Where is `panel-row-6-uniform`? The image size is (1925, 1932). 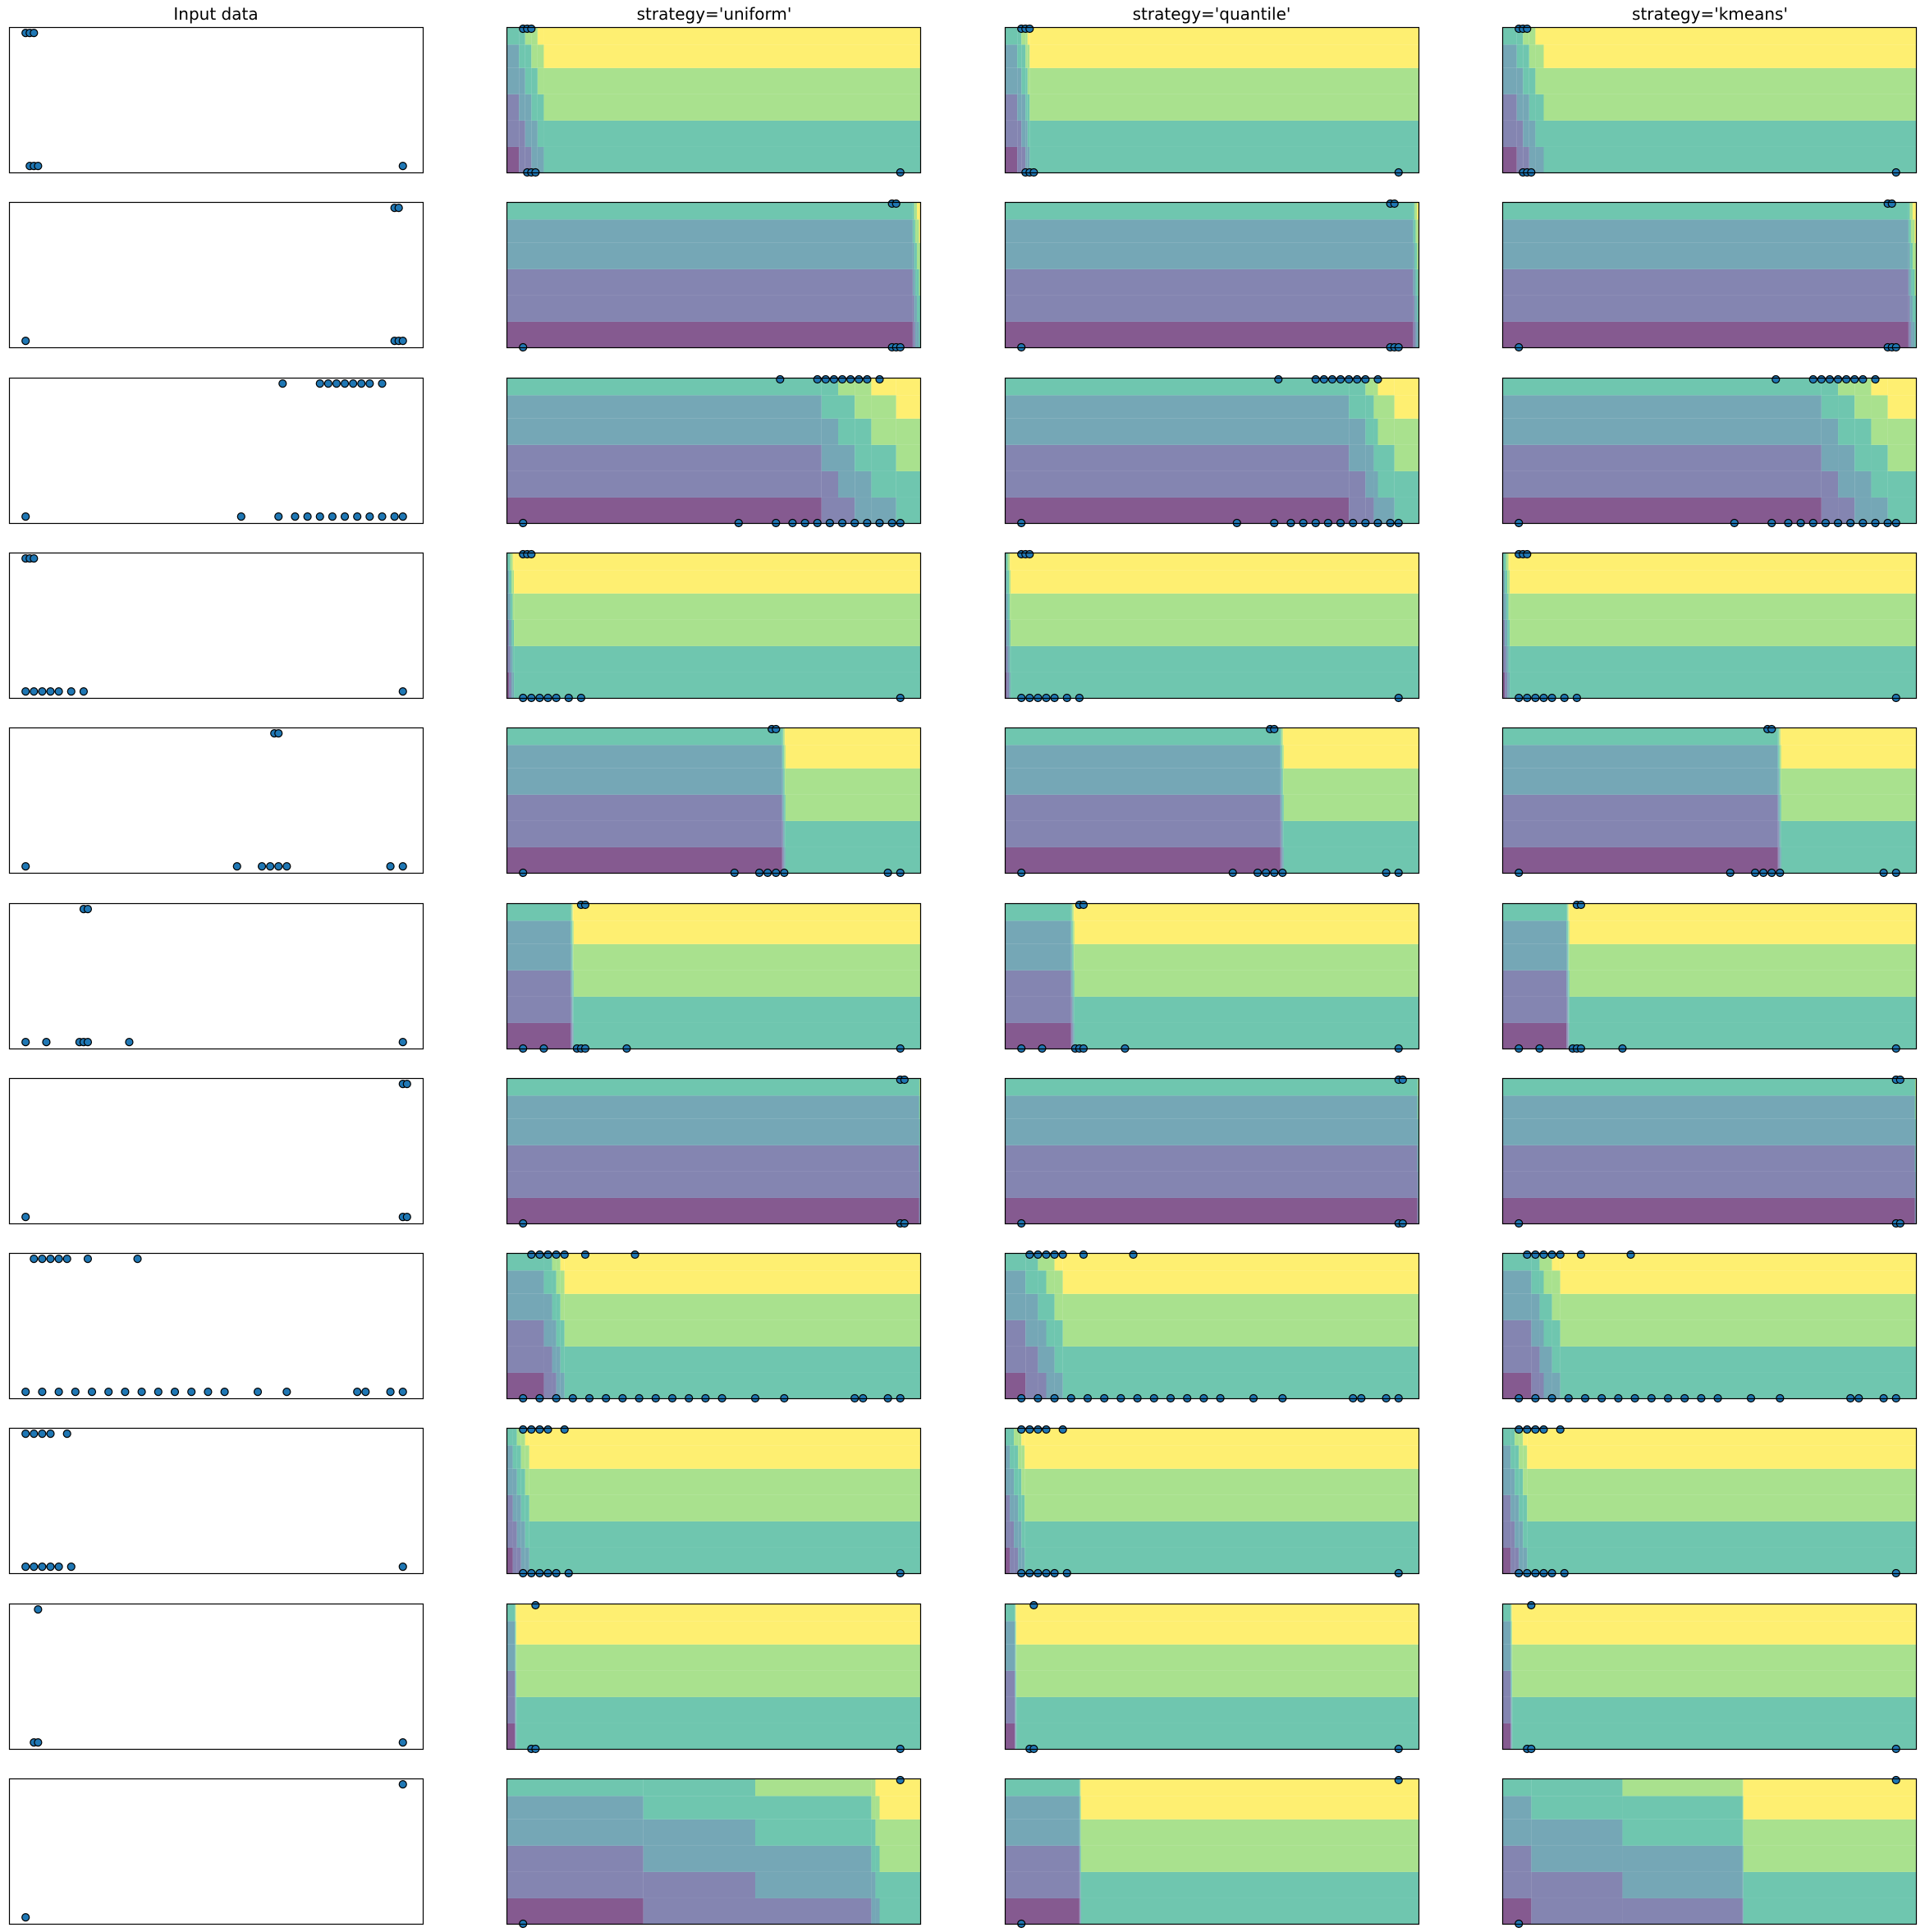 panel-row-6-uniform is located at coordinates (714, 976).